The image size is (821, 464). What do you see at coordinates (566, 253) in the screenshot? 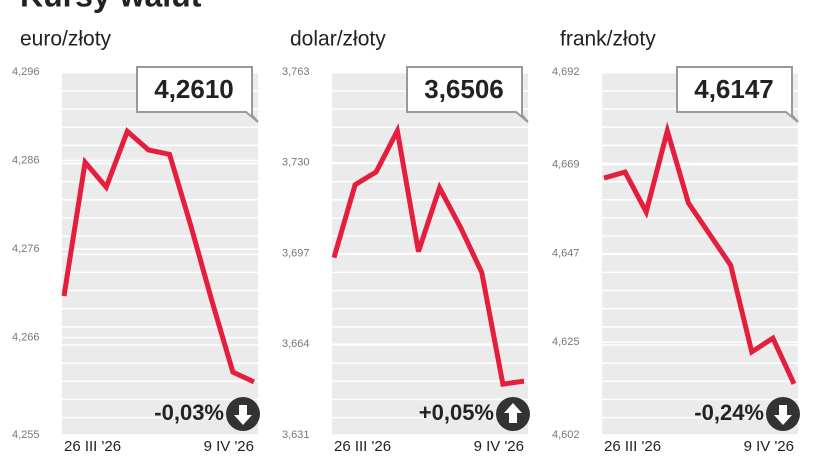
I see `y-tick-label: 4,647` at bounding box center [566, 253].